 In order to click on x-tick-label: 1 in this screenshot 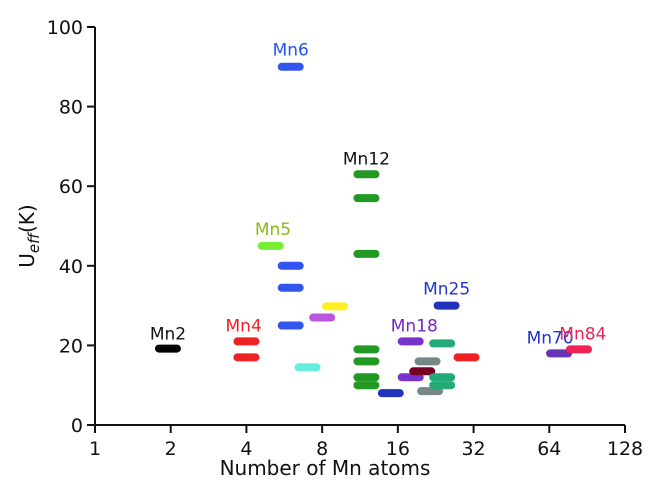, I will do `click(95, 449)`.